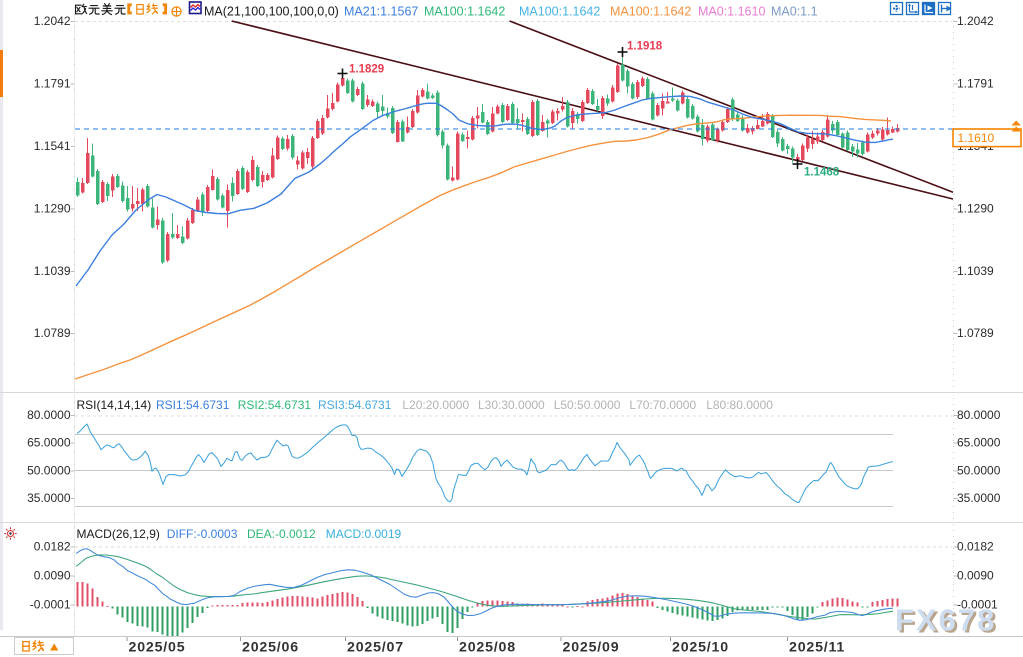 This screenshot has height=657, width=1023. Describe the element at coordinates (281, 534) in the screenshot. I see `svg-text: DEA:-0.0012` at that location.